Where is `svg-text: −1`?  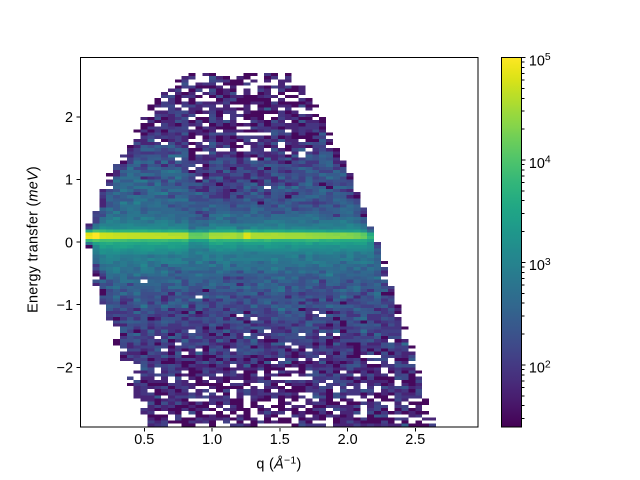
svg-text: −1 is located at coordinates (65, 306).